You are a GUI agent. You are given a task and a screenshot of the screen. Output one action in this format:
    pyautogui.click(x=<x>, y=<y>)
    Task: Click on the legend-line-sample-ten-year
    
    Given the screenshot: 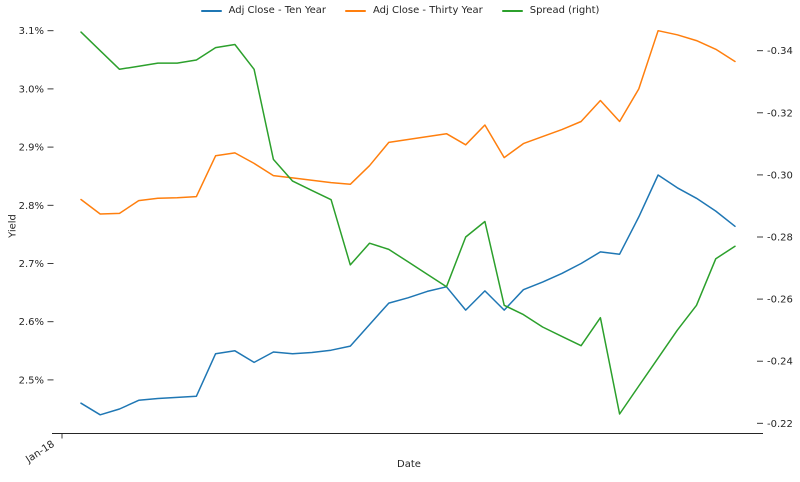 What is the action you would take?
    pyautogui.click(x=211, y=10)
    